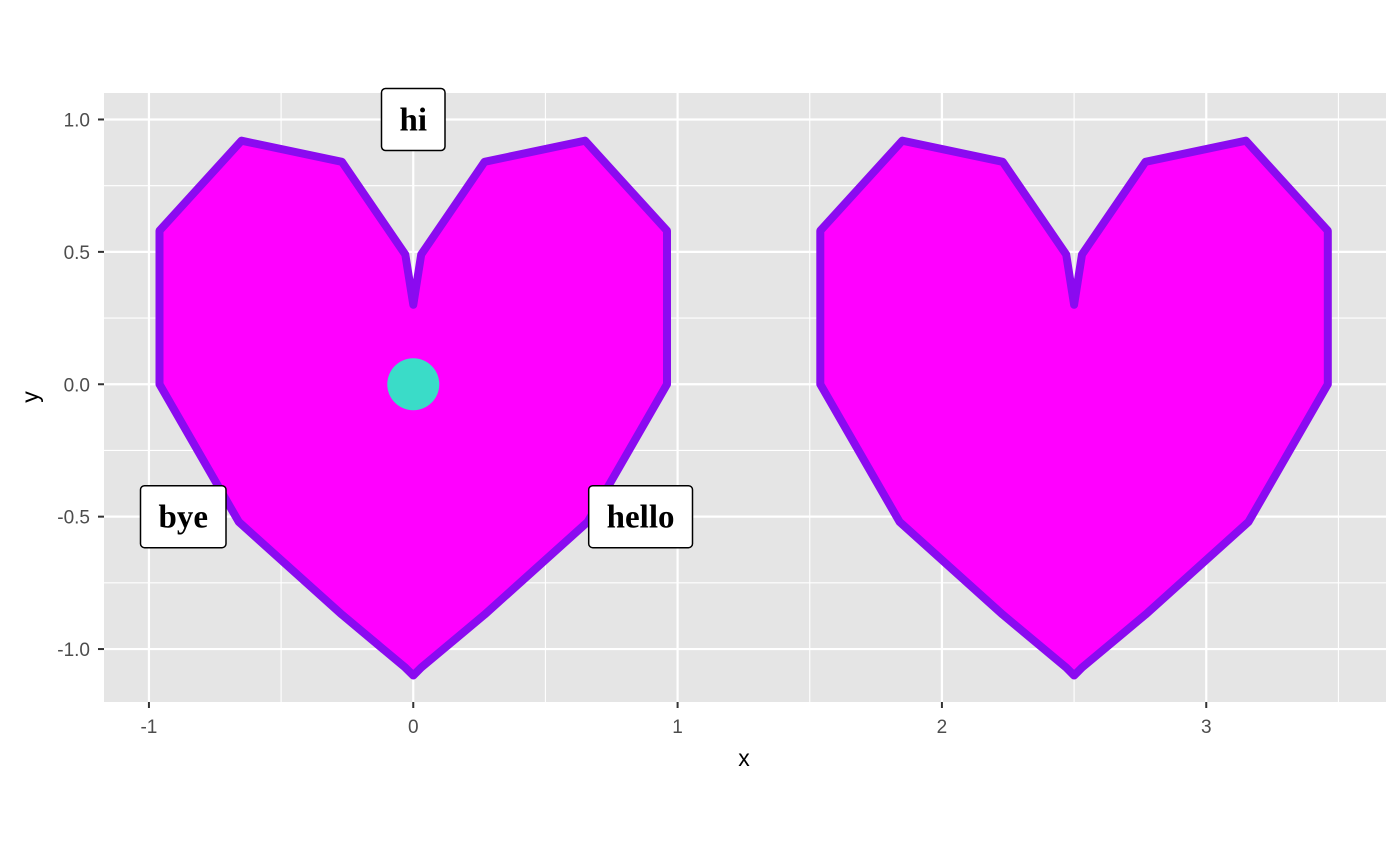  I want to click on x-tick-label: 2, so click(942, 727).